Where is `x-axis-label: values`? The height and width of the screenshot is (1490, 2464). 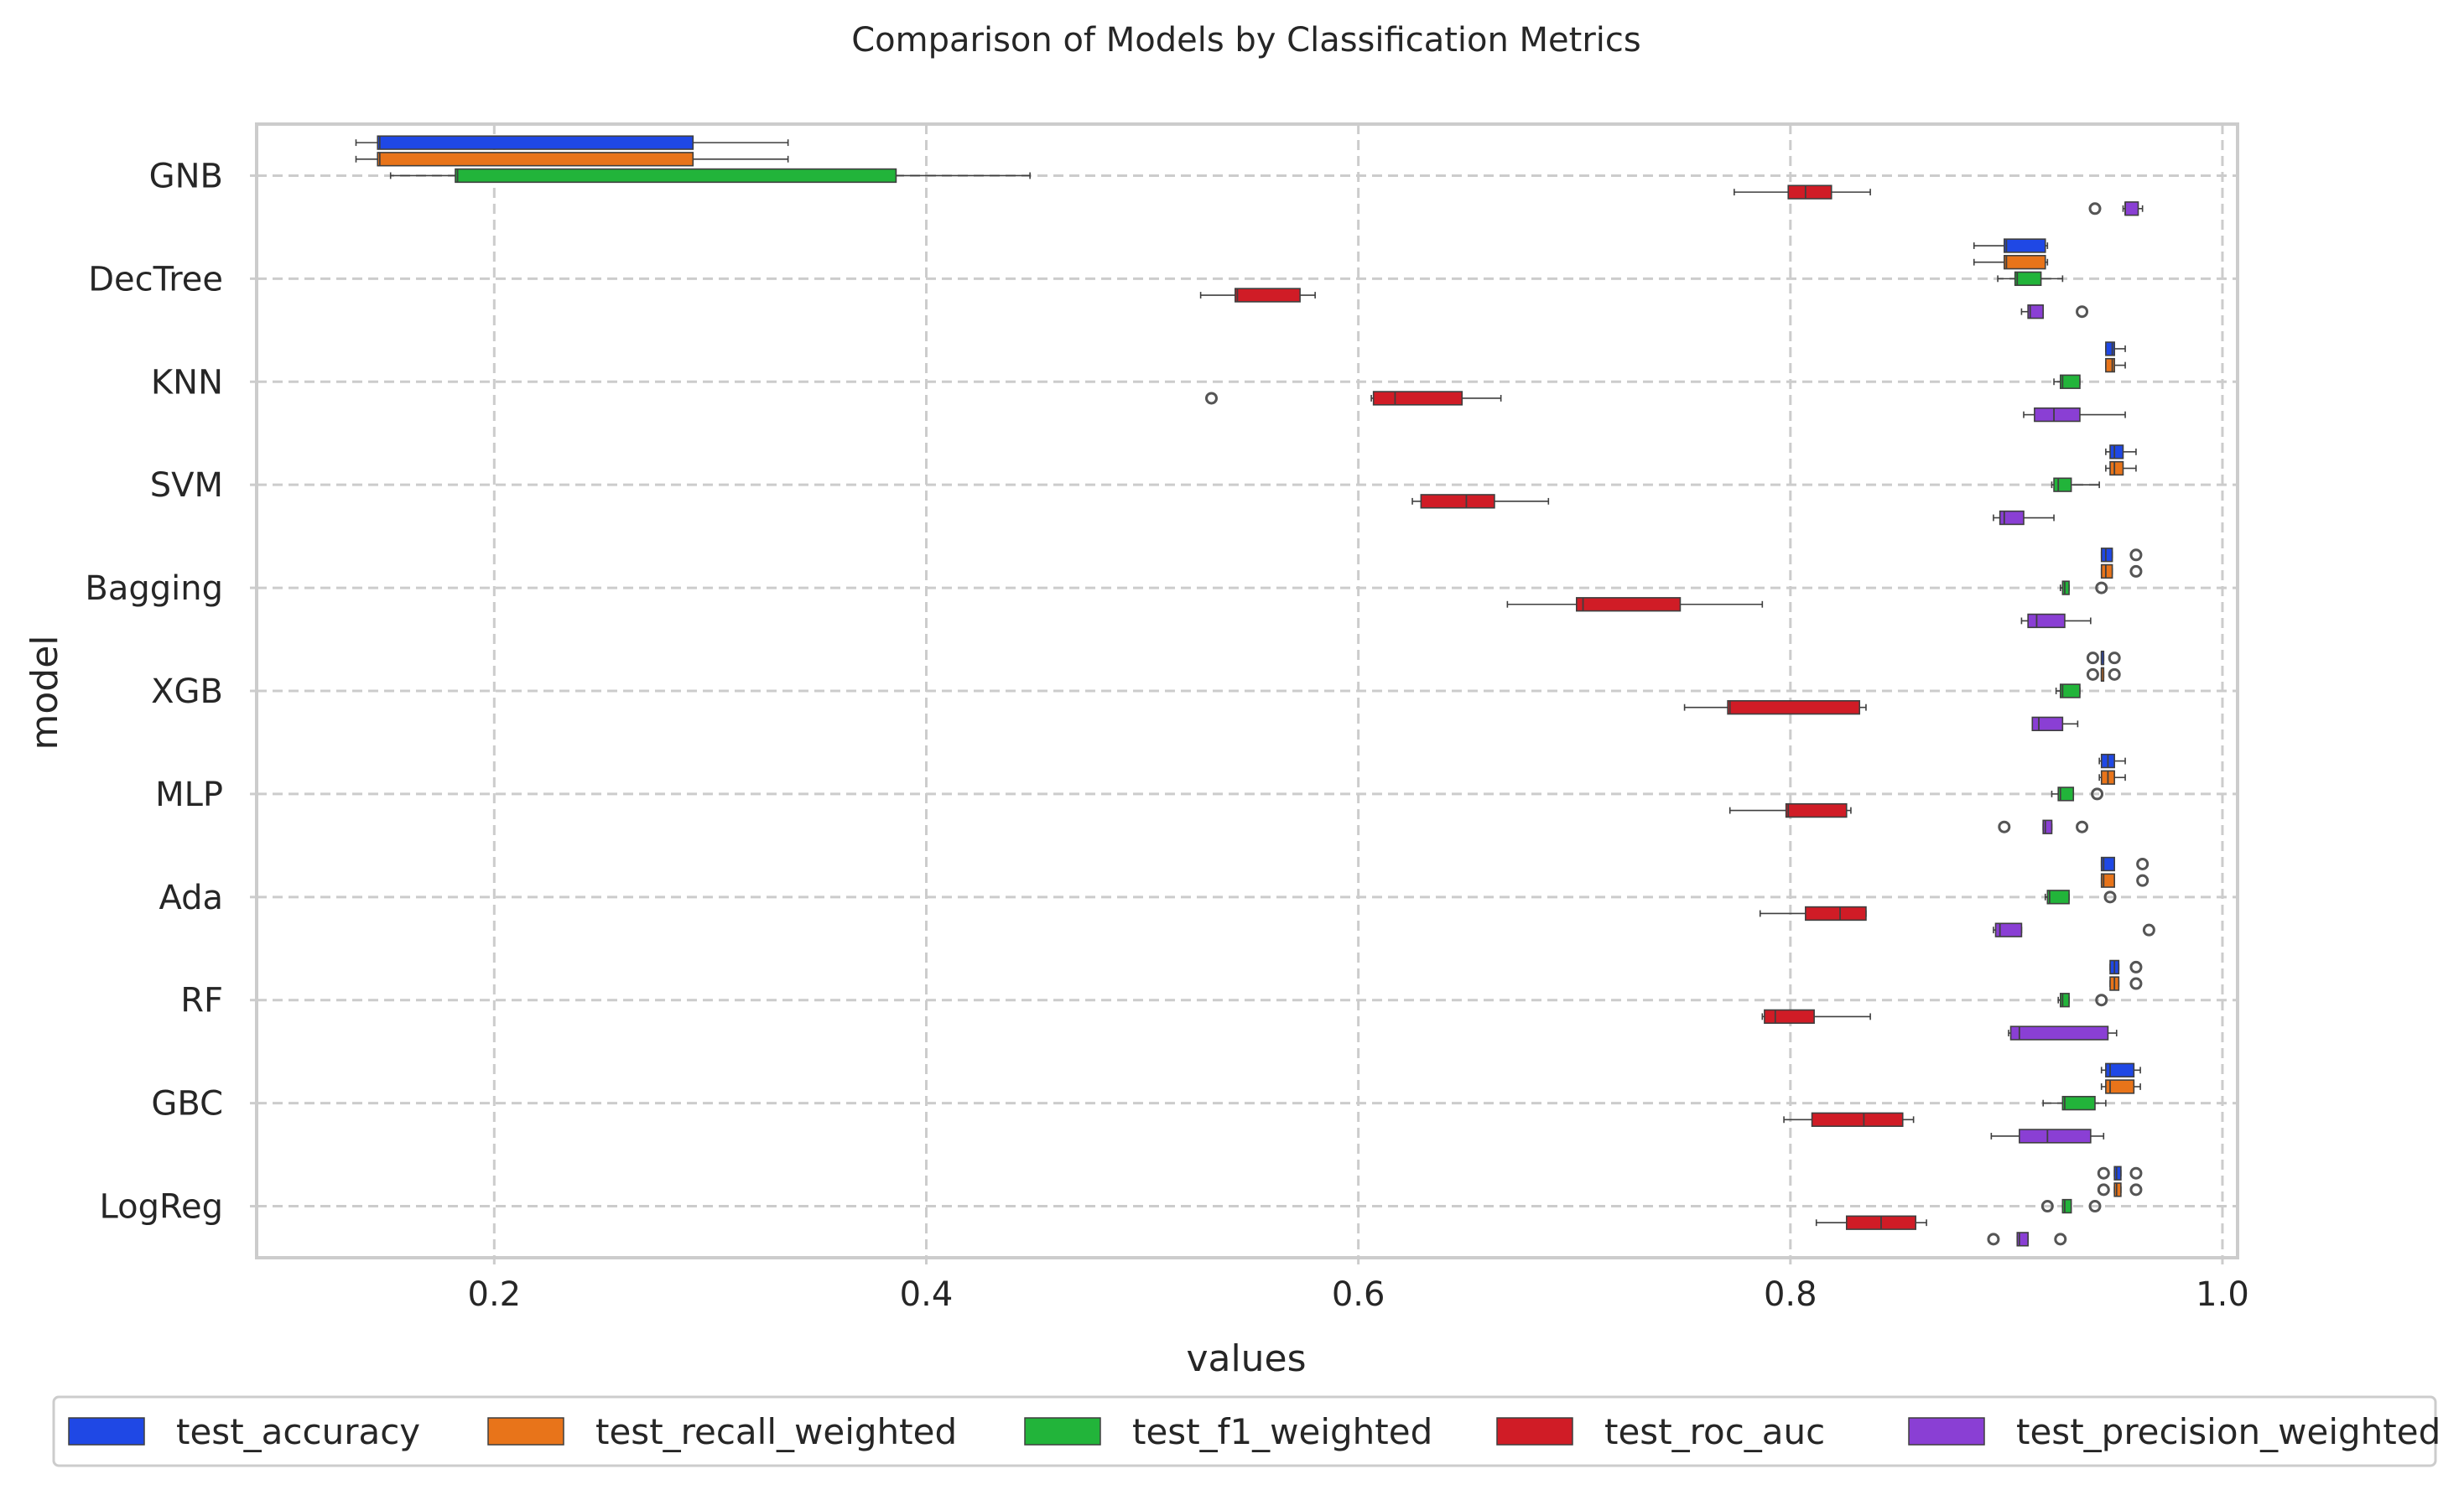 x-axis-label: values is located at coordinates (1246, 1358).